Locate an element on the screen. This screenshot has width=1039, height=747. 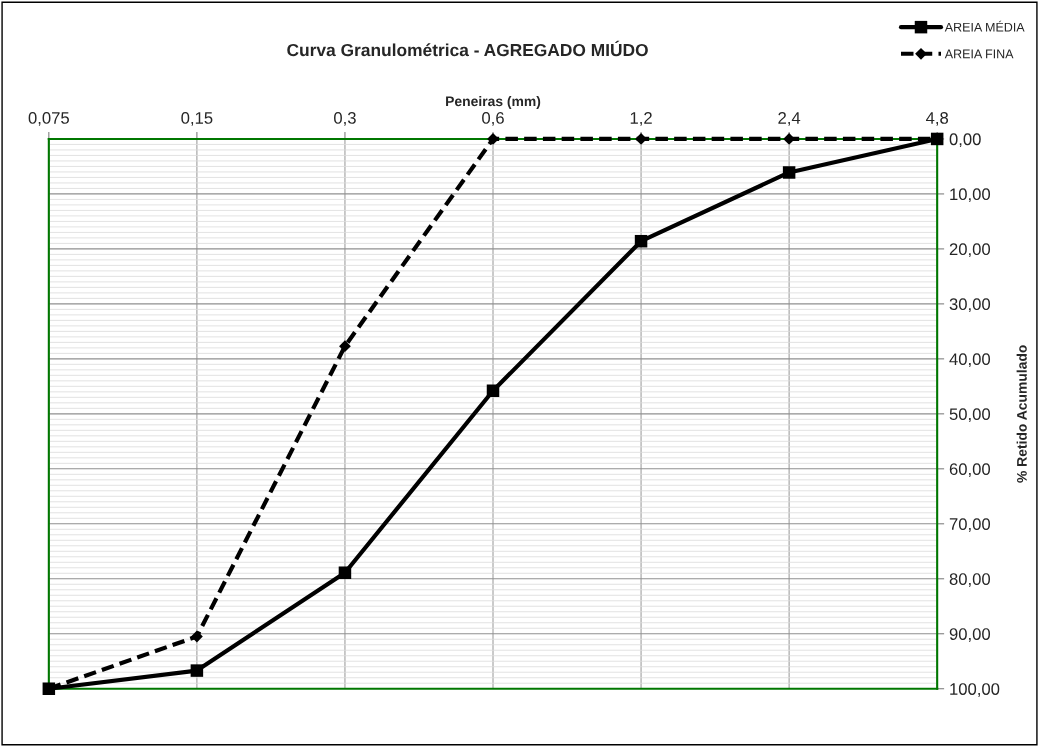
y-tick-label: 90,00 is located at coordinates (970, 635).